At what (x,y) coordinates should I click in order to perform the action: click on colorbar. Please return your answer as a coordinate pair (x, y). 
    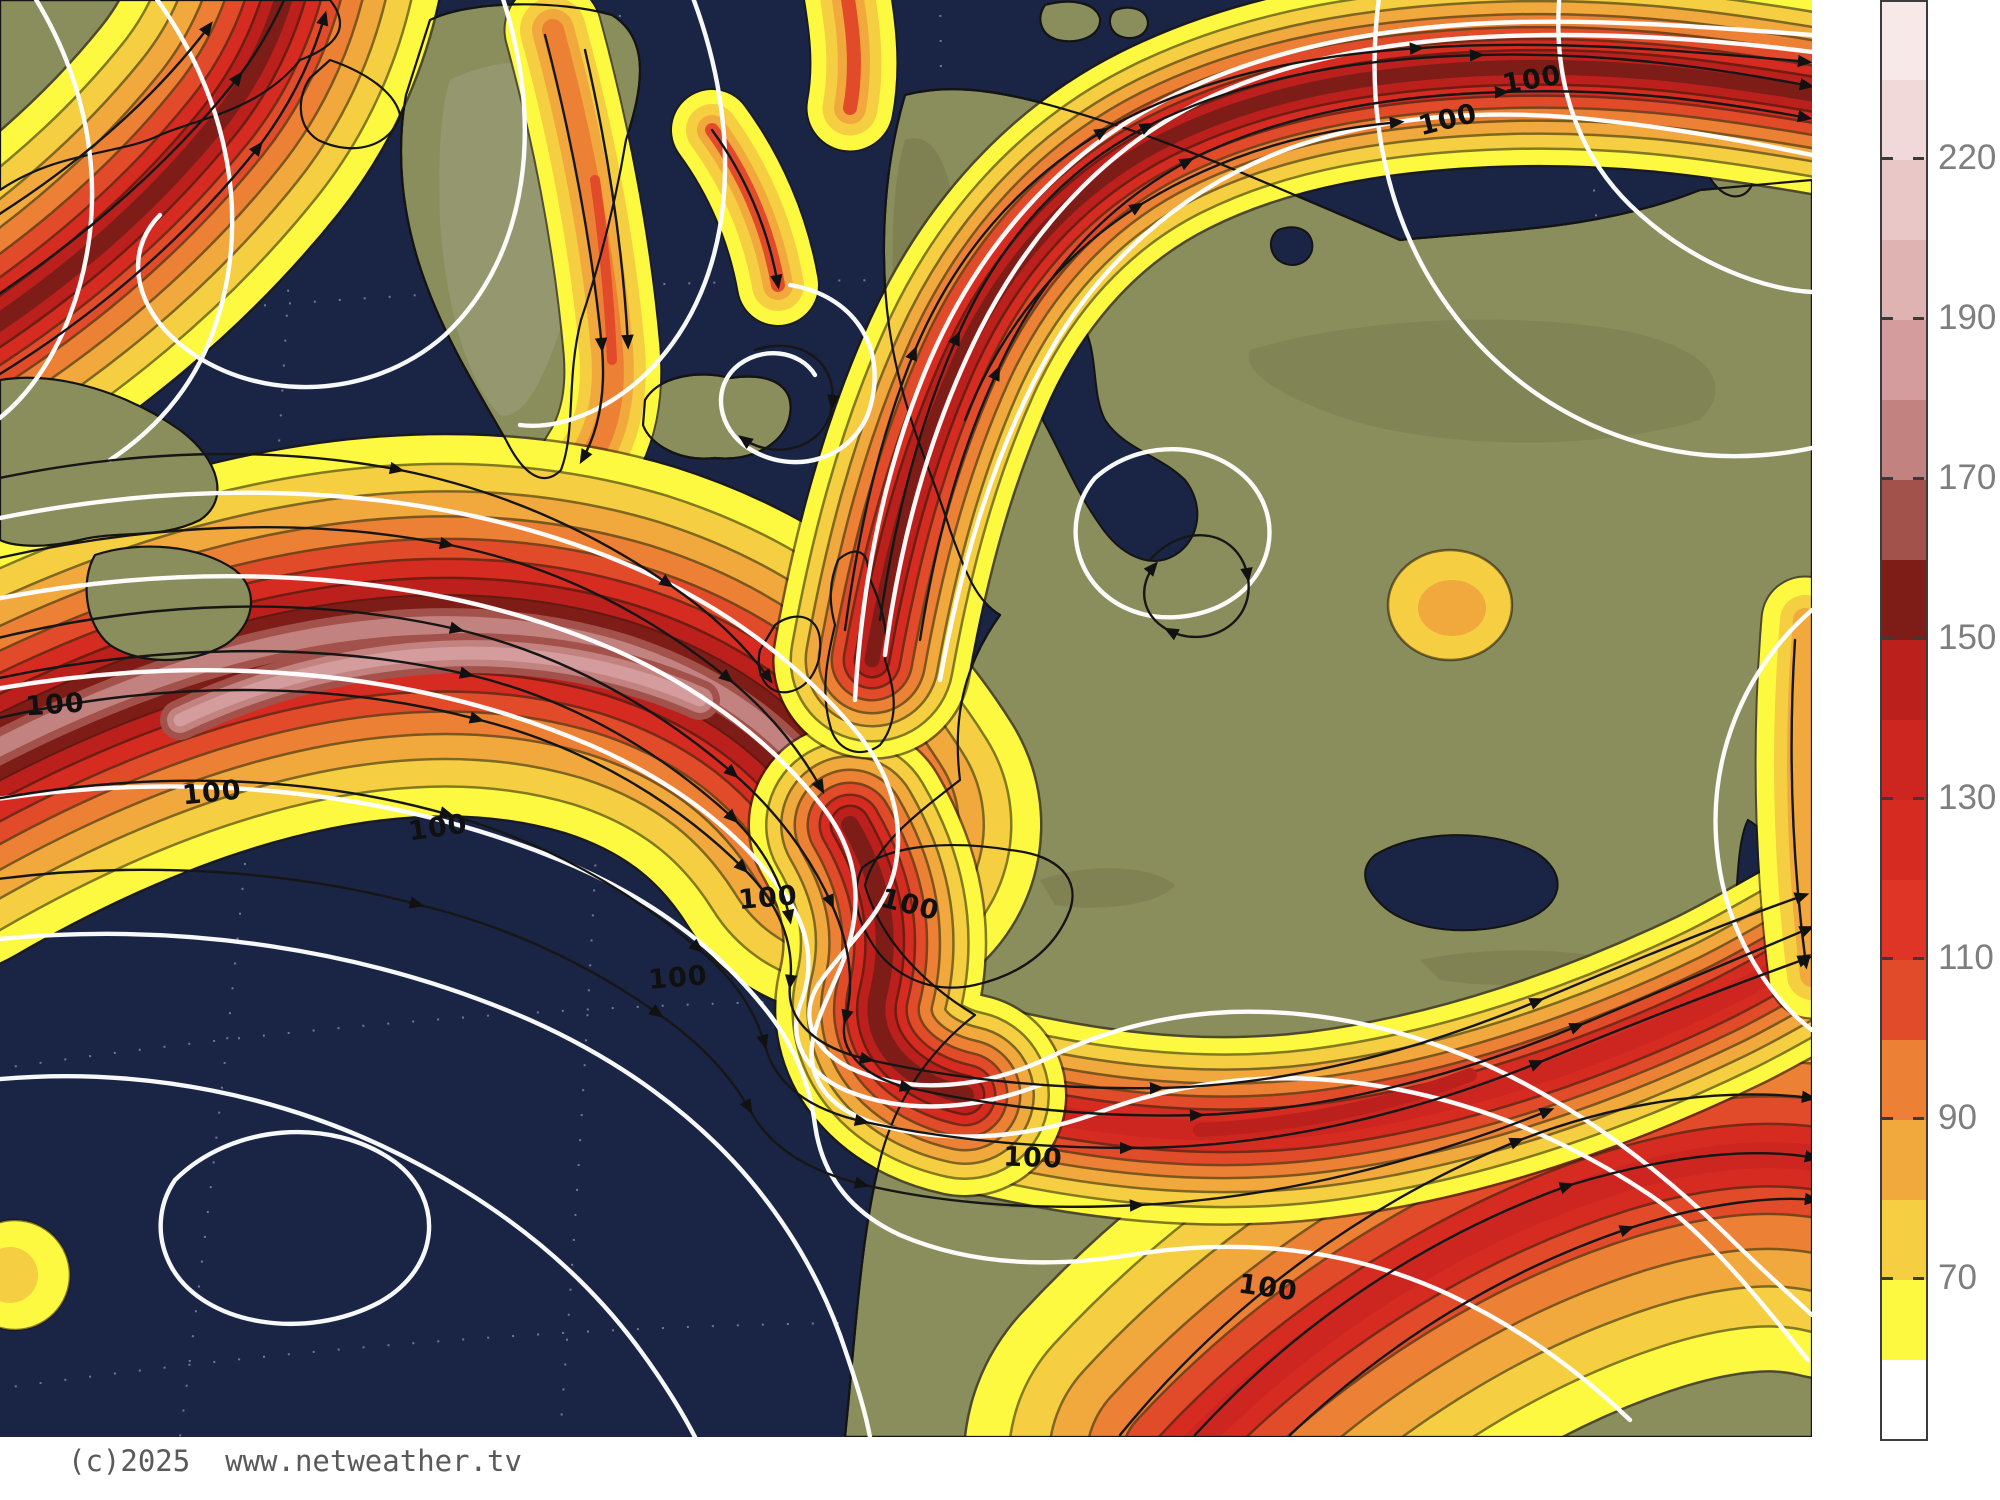
    Looking at the image, I should click on (1904, 720).